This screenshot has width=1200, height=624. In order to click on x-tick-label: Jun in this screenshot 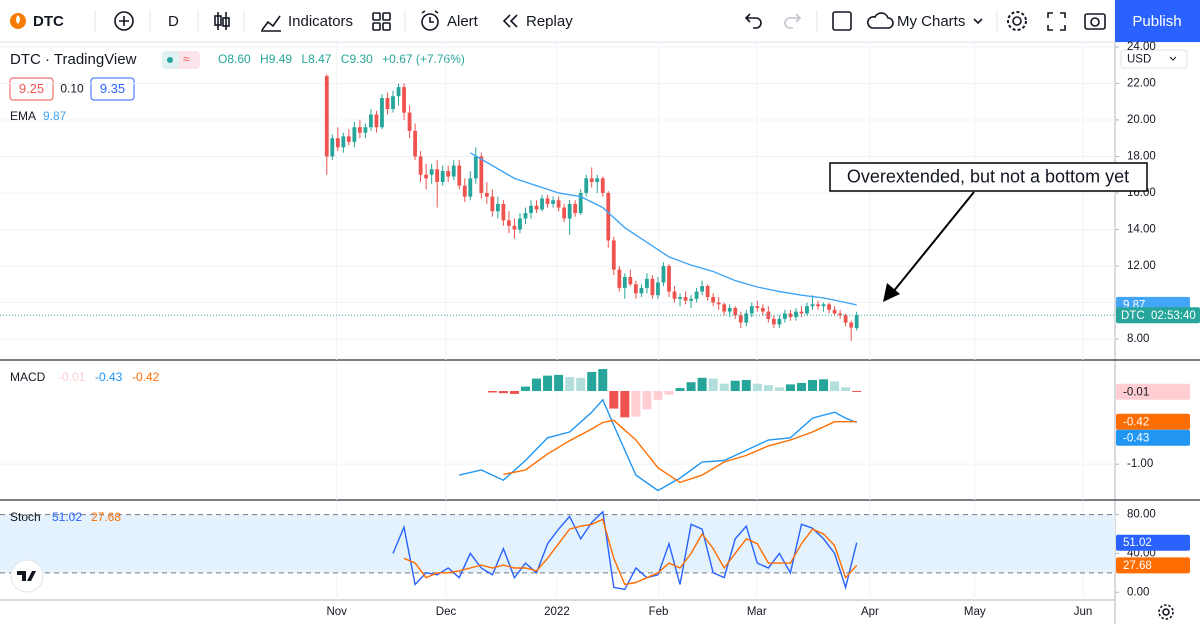, I will do `click(1083, 612)`.